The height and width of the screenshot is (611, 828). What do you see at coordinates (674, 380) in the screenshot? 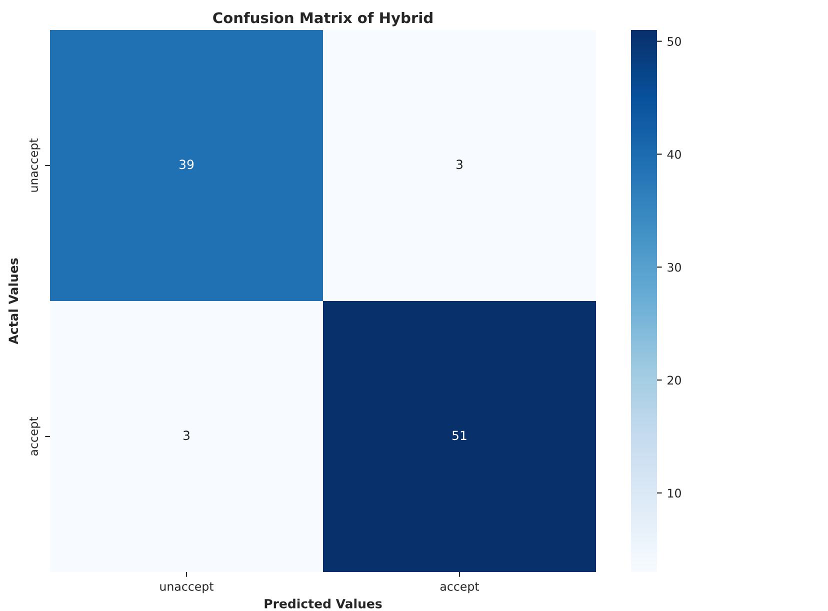
I see `color-bar-label: 20` at bounding box center [674, 380].